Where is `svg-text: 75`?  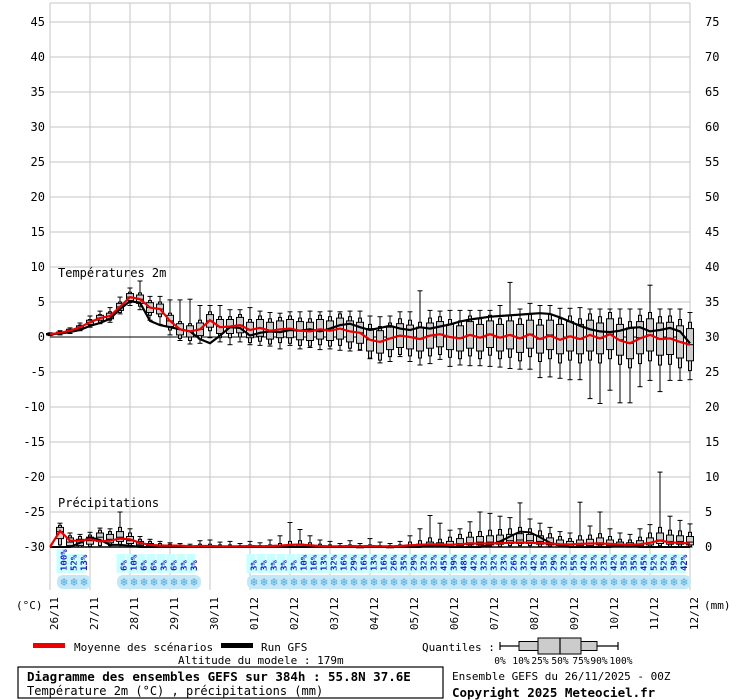
svg-text: 75 is located at coordinates (712, 22).